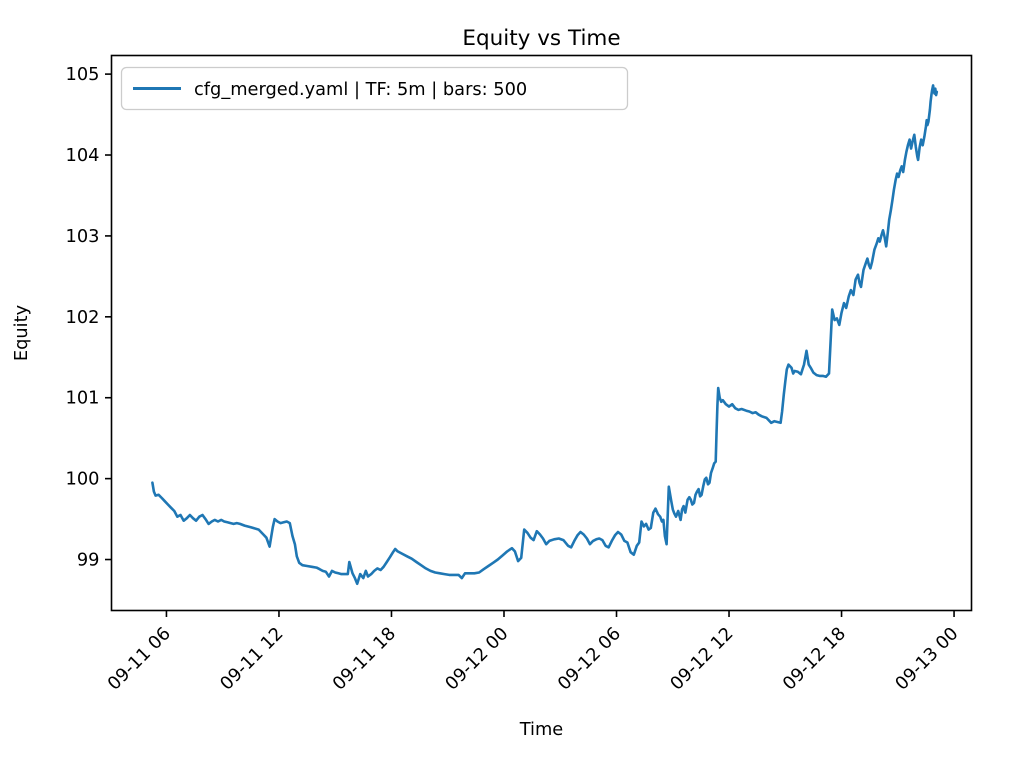 The image size is (1024, 768). I want to click on y-tick-label: 105, so click(83, 74).